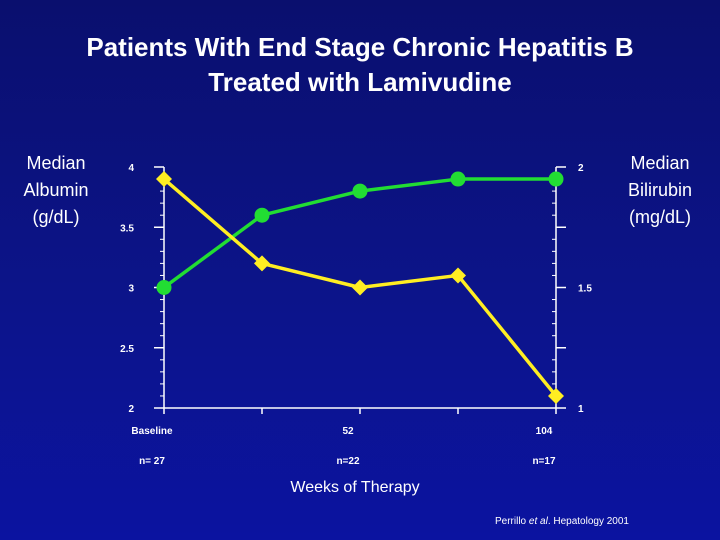  Describe the element at coordinates (544, 461) in the screenshot. I see `x-axis-sample-size-label: n=17` at that location.